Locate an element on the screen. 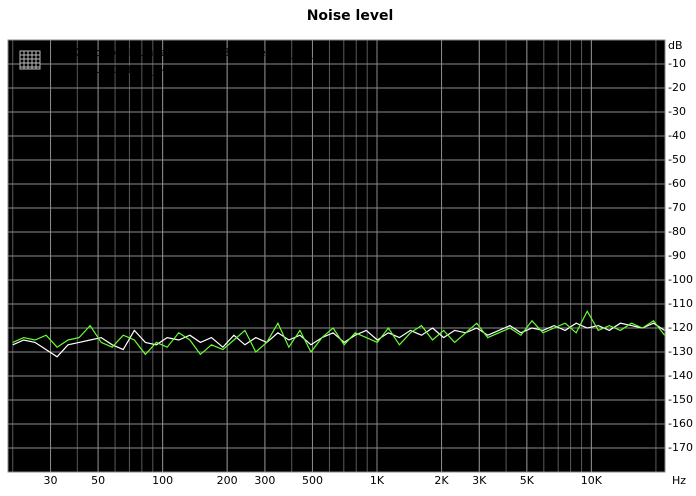  y-tick-label: -130 is located at coordinates (680, 351).